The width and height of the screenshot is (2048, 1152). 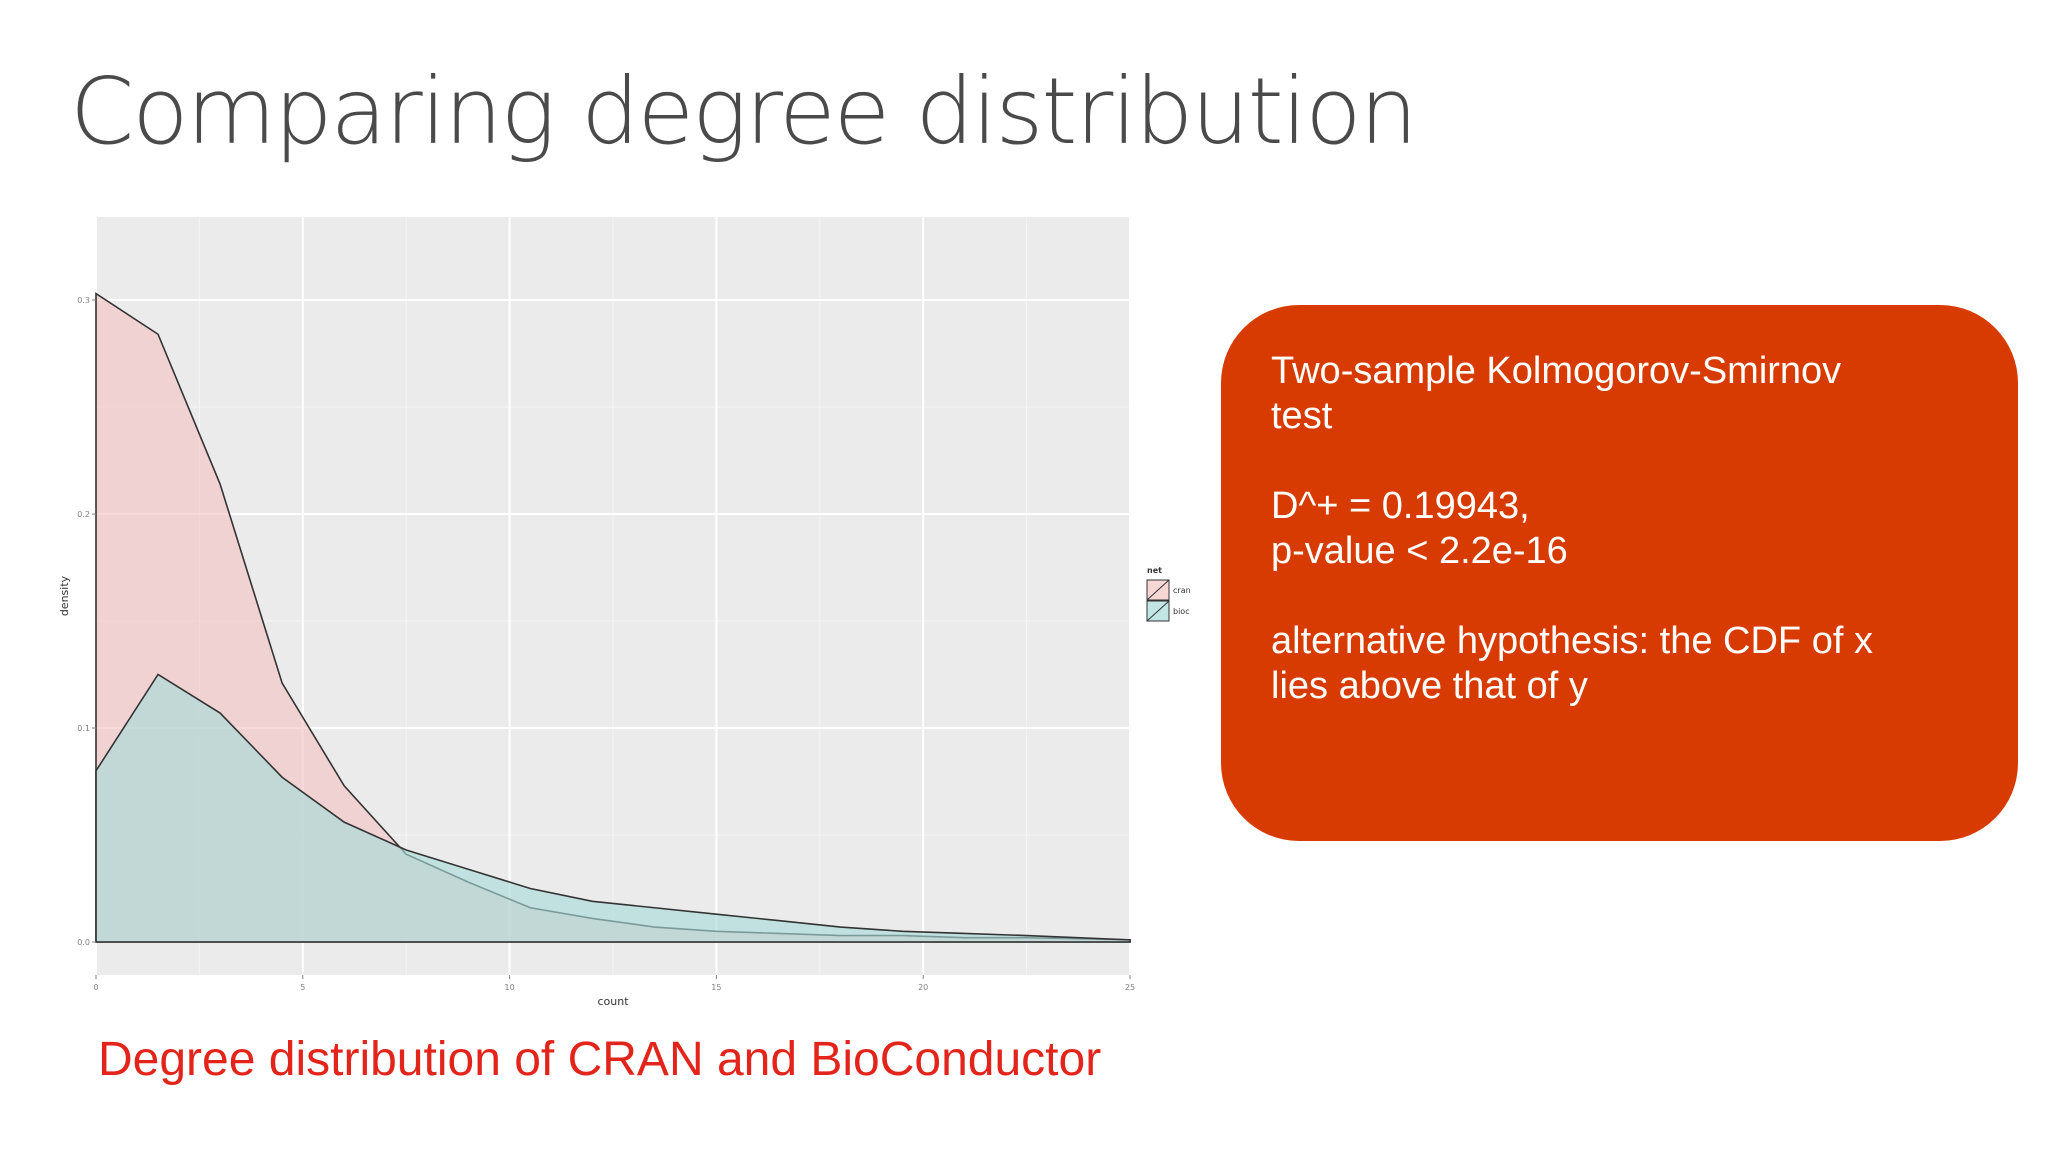 I want to click on callout-line: lies above that of y, so click(x=1429, y=686).